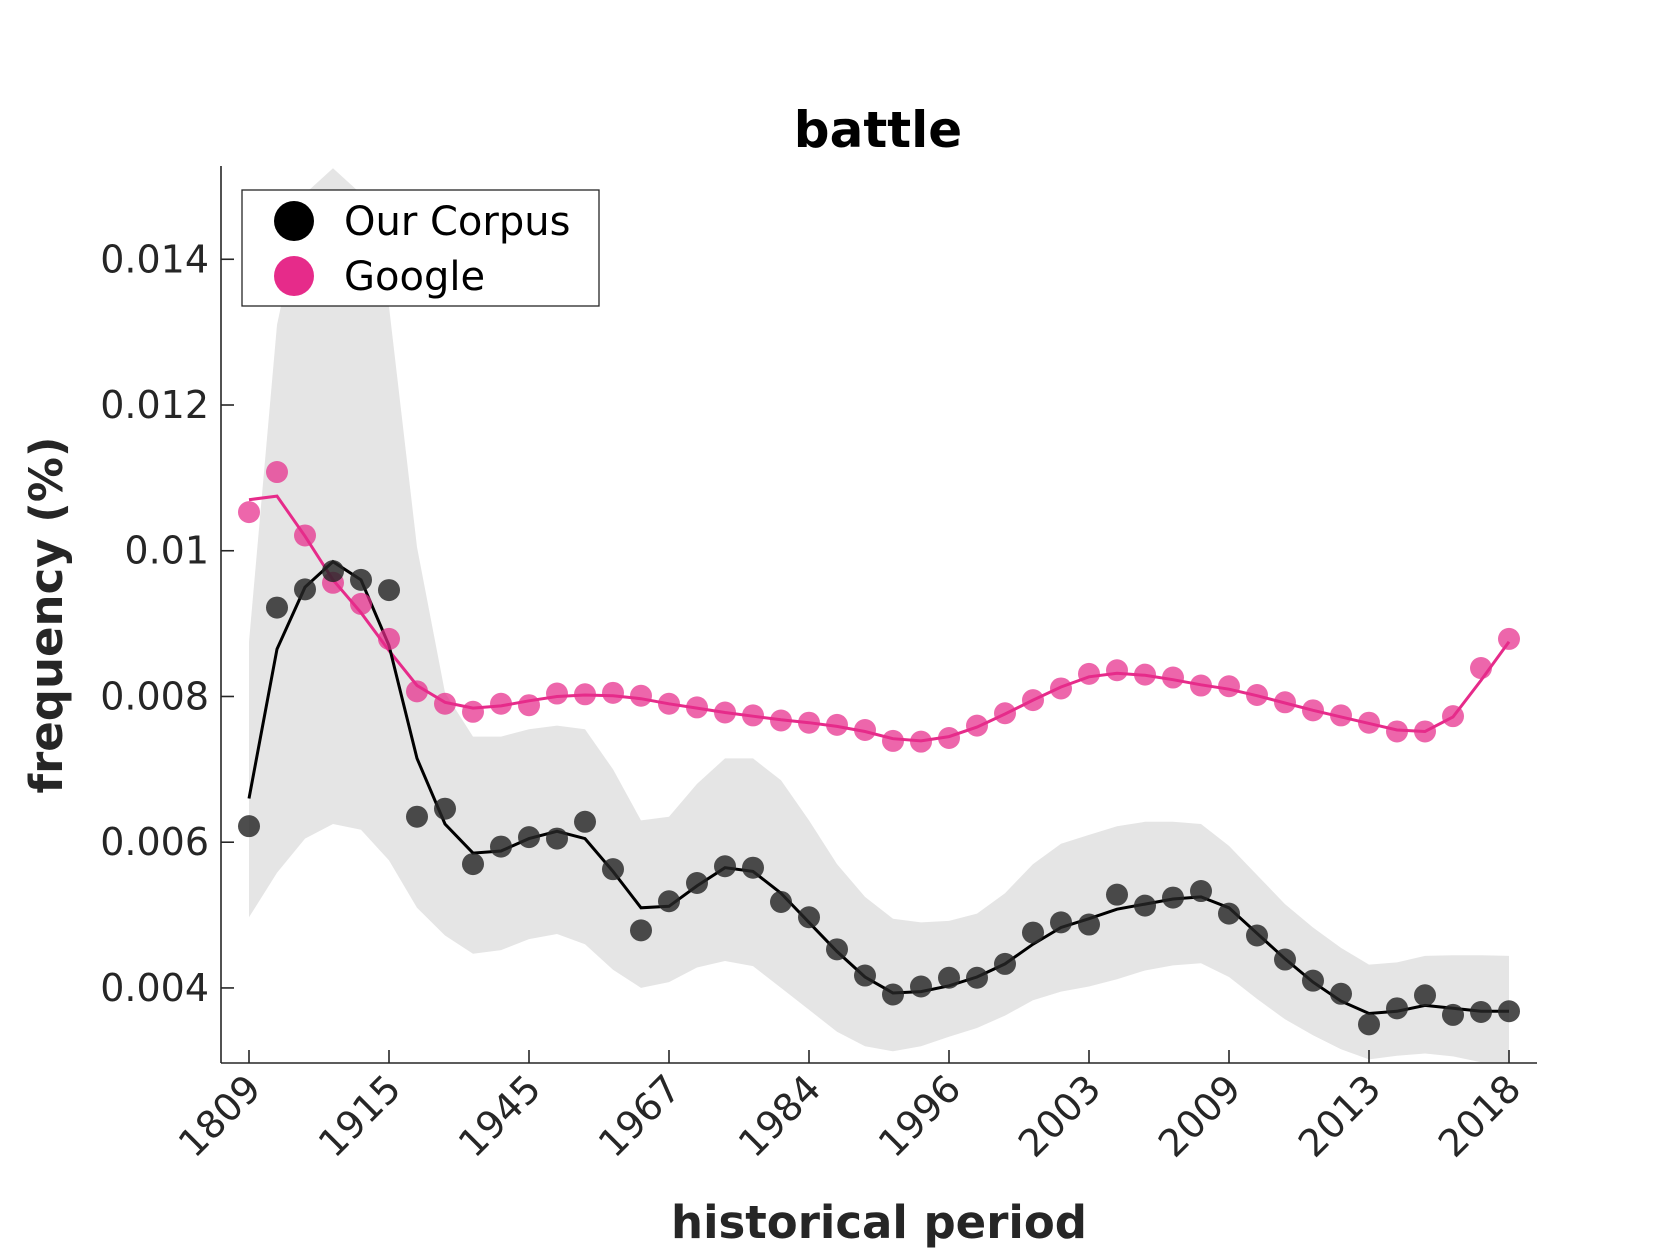  I want to click on x-tick-label: 1996, so click(920, 1116).